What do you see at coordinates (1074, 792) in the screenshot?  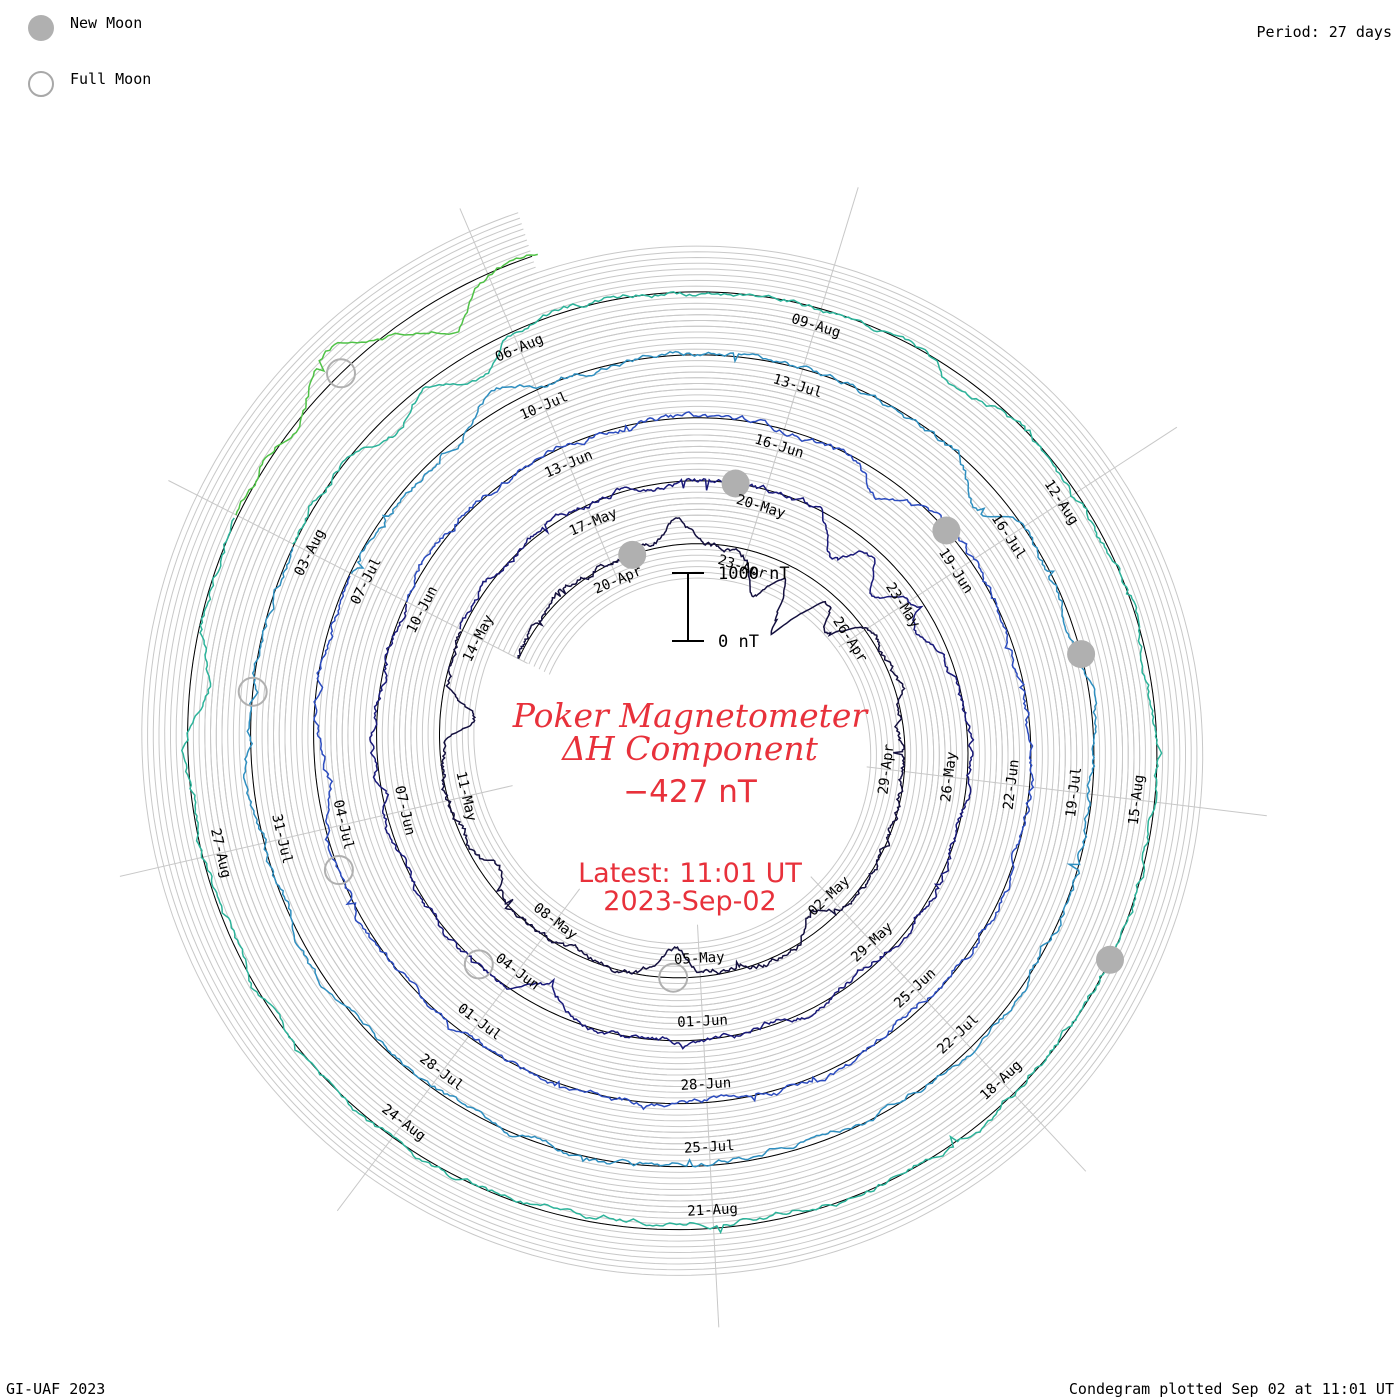 I see `date-tick-label: 19-Jul` at bounding box center [1074, 792].